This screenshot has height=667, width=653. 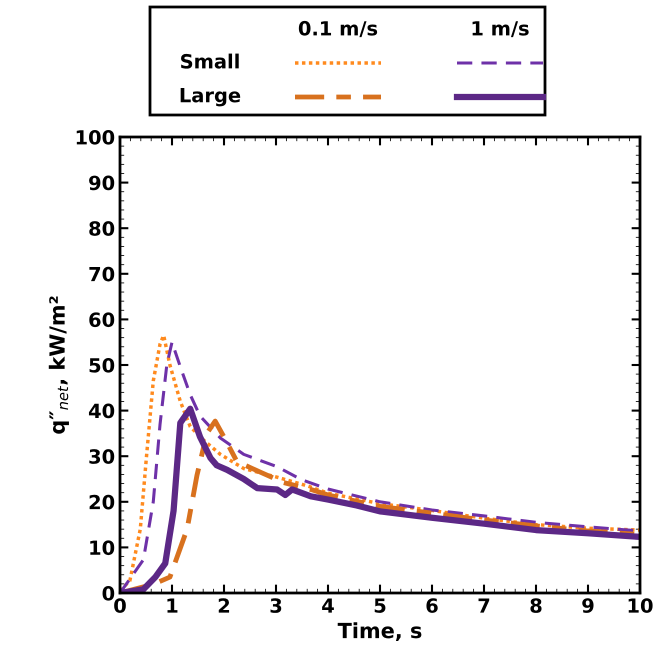 I want to click on x-tick-label: 9, so click(x=588, y=605).